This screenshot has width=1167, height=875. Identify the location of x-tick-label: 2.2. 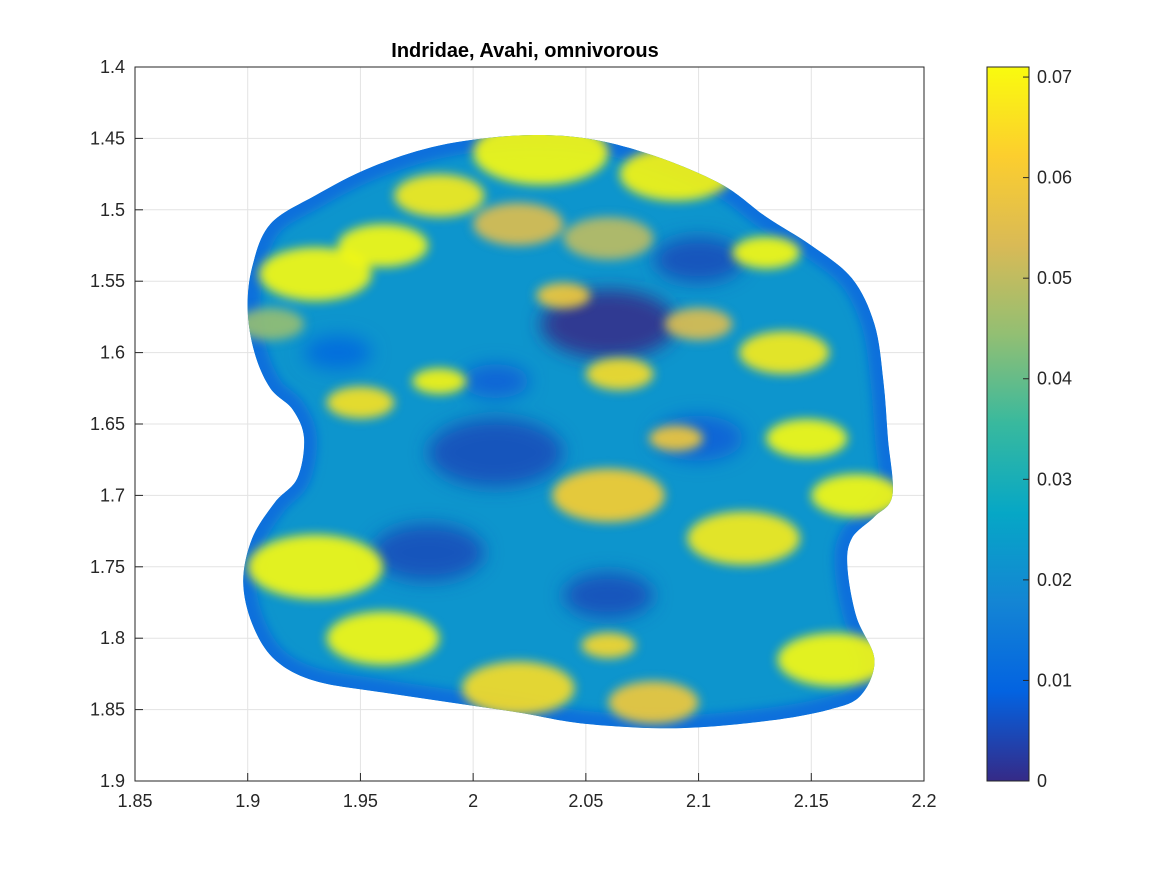
(923, 801).